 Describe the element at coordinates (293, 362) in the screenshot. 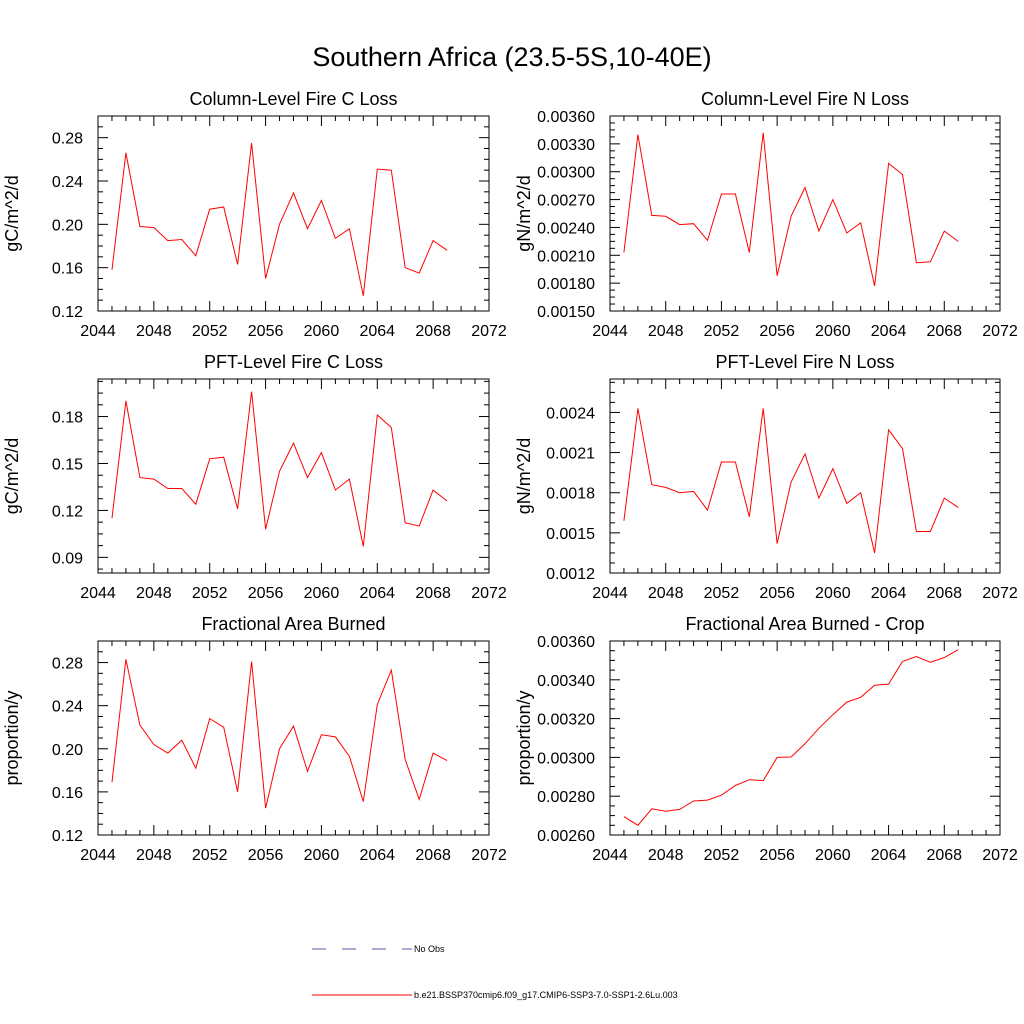

I see `panel-title: PFT-Level Fire C Loss` at that location.